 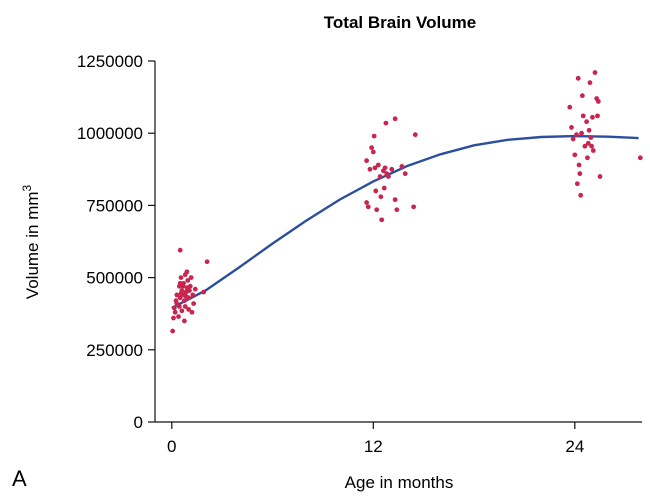 I want to click on y-ticks: 0 250000 500000 750000 1000000 1250000, so click(x=116, y=242).